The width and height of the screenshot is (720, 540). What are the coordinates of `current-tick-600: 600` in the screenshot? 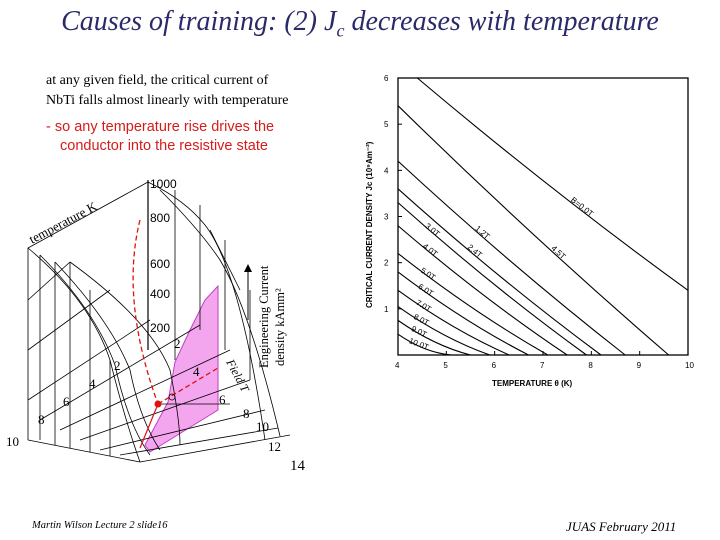 It's located at (160, 264).